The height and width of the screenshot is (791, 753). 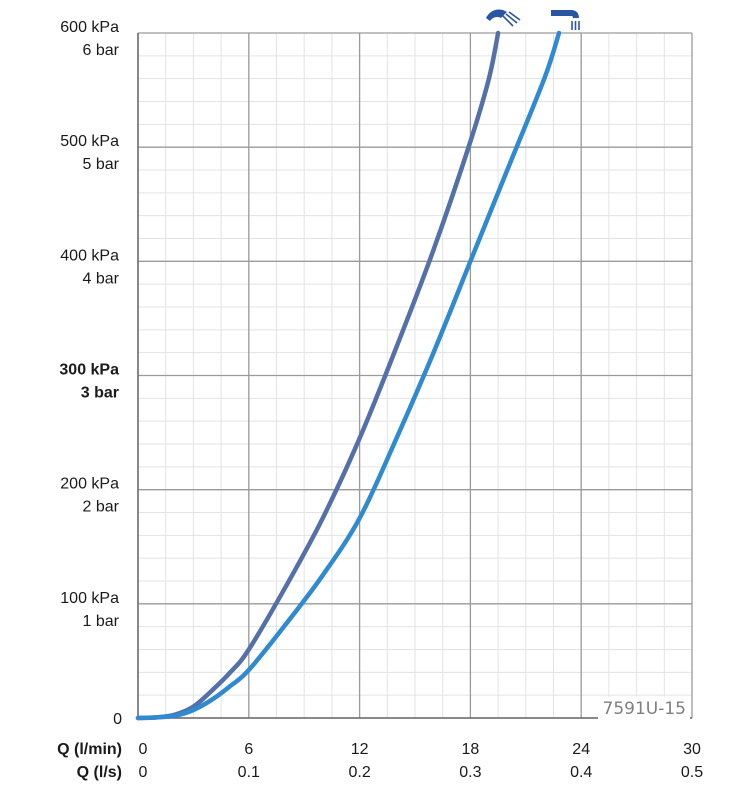 I want to click on shower-head-icon, so click(x=503, y=18).